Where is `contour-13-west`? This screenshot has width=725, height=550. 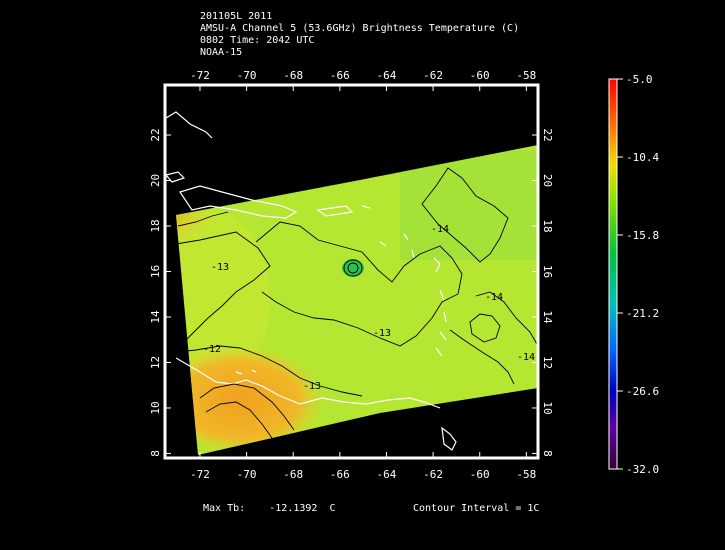 contour-13-west is located at coordinates (223, 289).